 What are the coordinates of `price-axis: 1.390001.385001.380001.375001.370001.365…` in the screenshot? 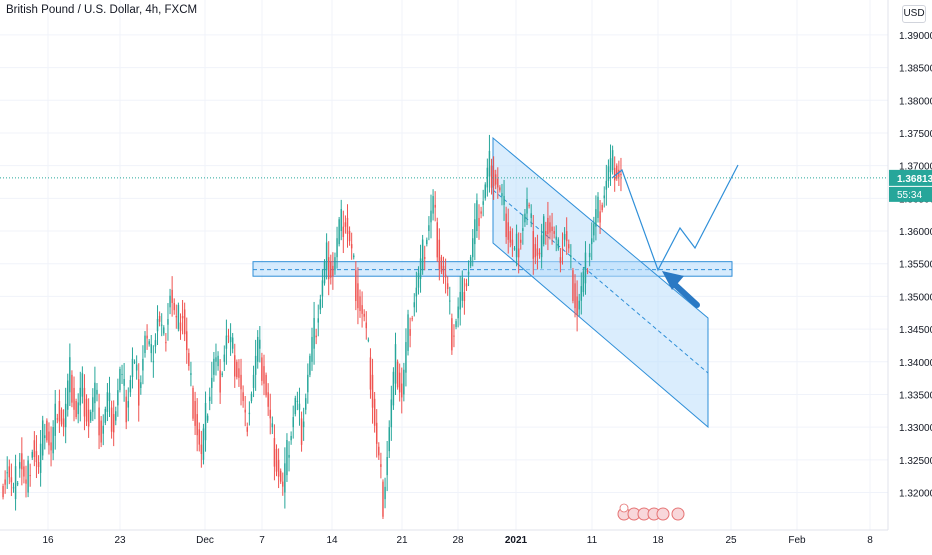 It's located at (909, 265).